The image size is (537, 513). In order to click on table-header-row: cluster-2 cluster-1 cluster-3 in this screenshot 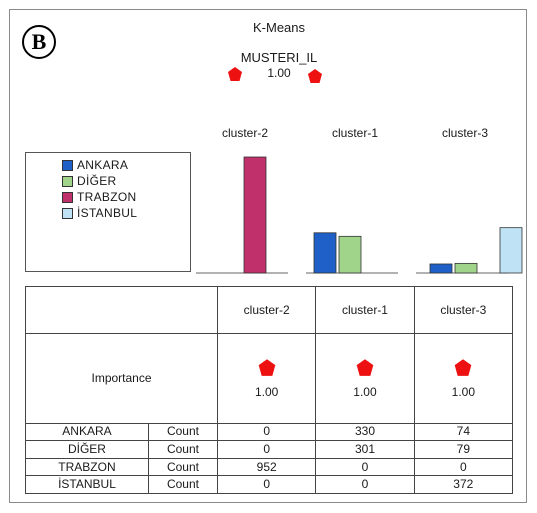, I will do `click(269, 310)`.